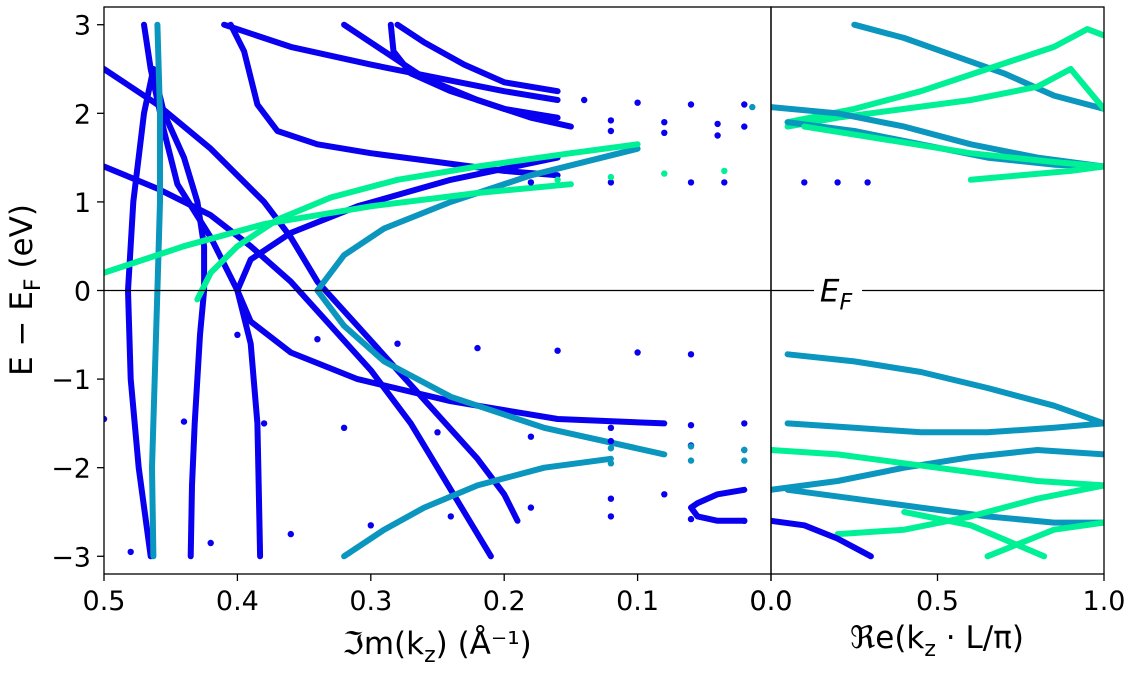 Image resolution: width=1134 pixels, height=673 pixels. I want to click on top-arc-4-line, so click(474, 71).